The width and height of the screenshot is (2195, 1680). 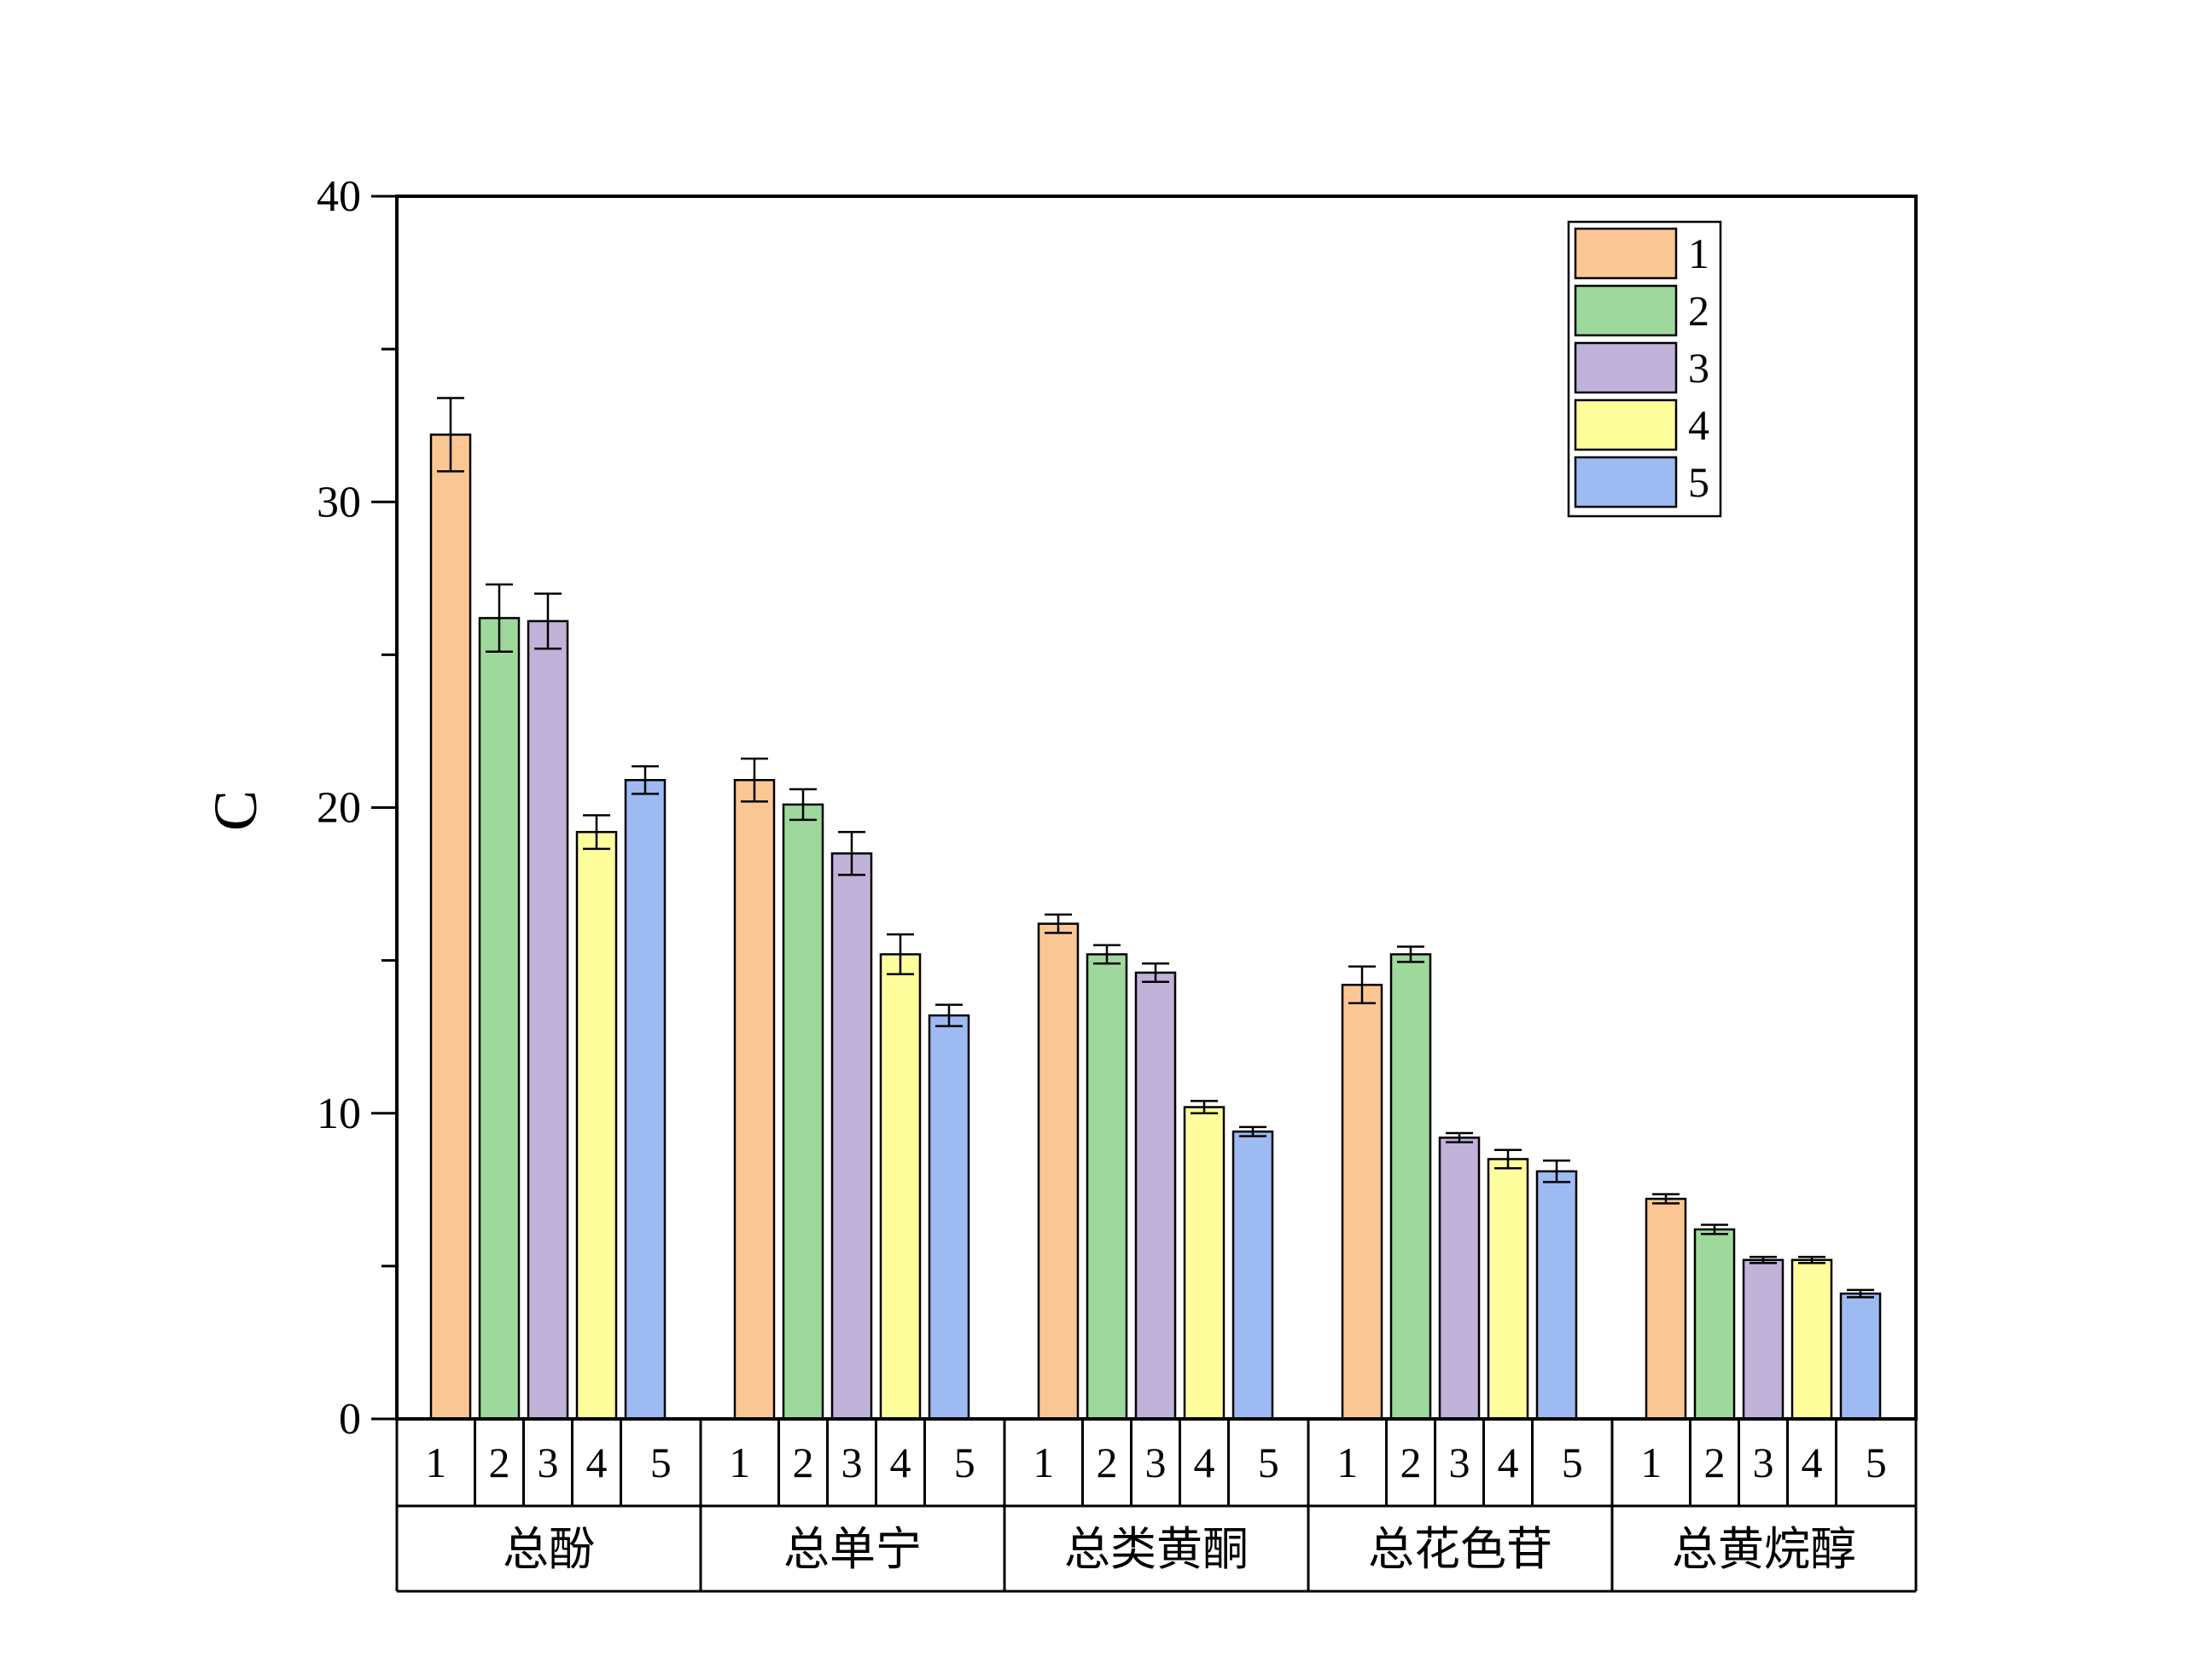 What do you see at coordinates (1156, 1550) in the screenshot?
I see `group-label: 总类黄酮` at bounding box center [1156, 1550].